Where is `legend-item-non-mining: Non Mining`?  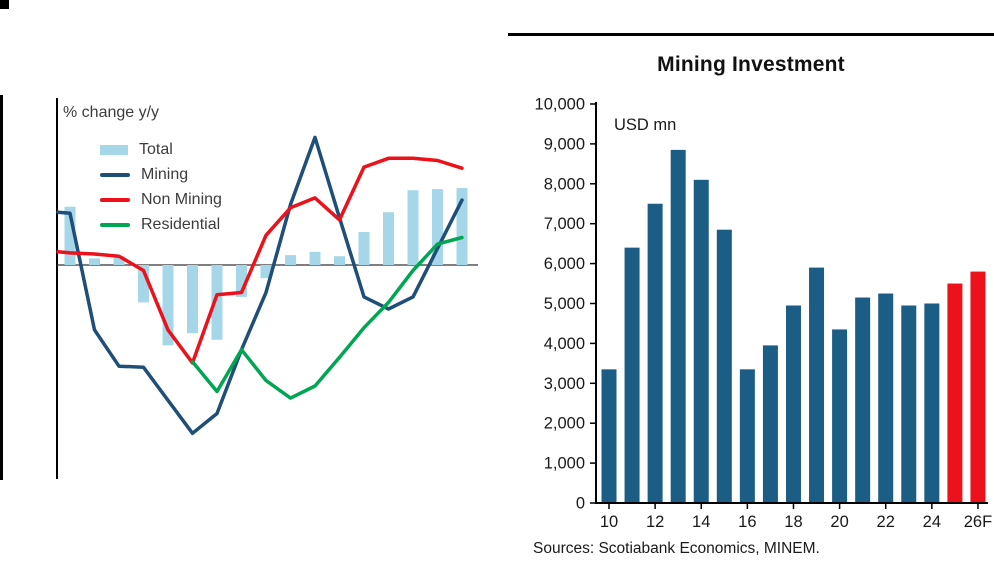
legend-item-non-mining: Non Mining is located at coordinates (161, 200).